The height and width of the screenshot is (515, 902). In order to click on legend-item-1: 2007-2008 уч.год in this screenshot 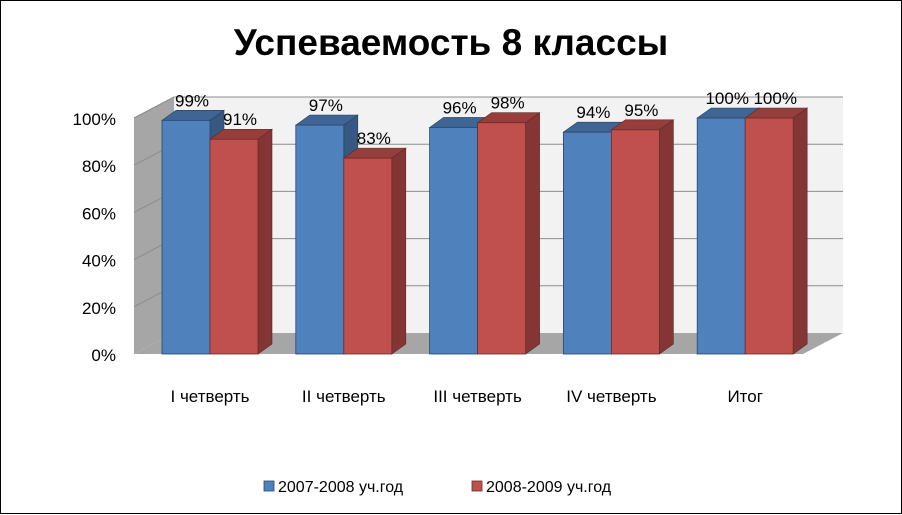, I will do `click(333, 487)`.